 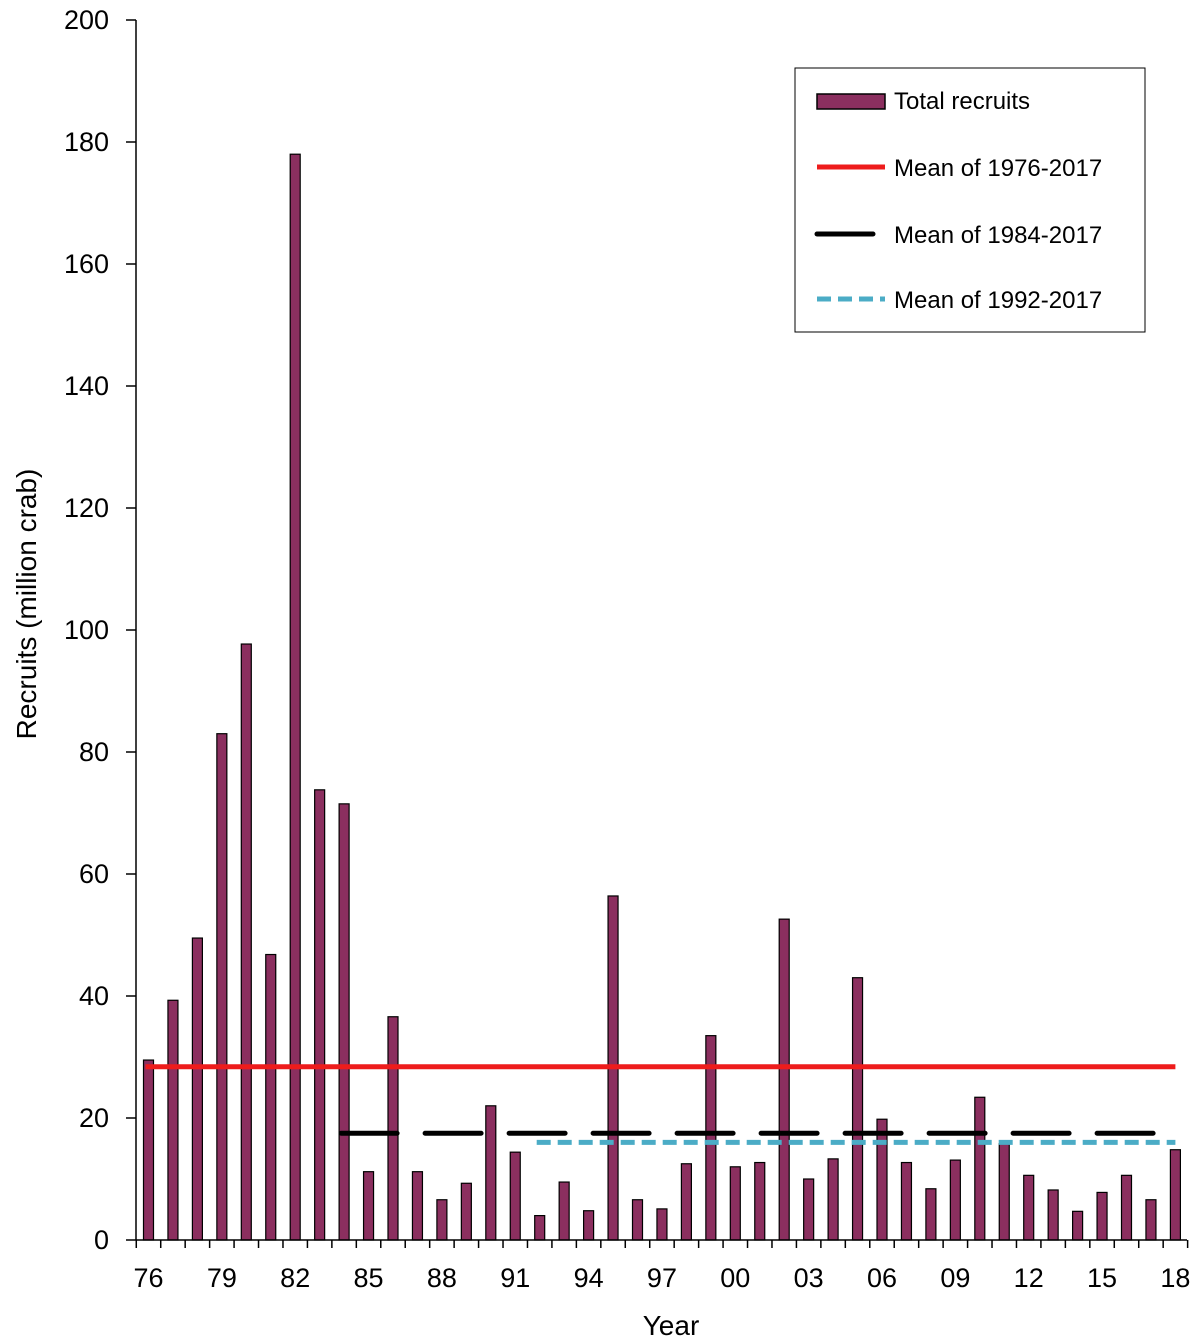 I want to click on bar-1994, so click(x=588, y=1225).